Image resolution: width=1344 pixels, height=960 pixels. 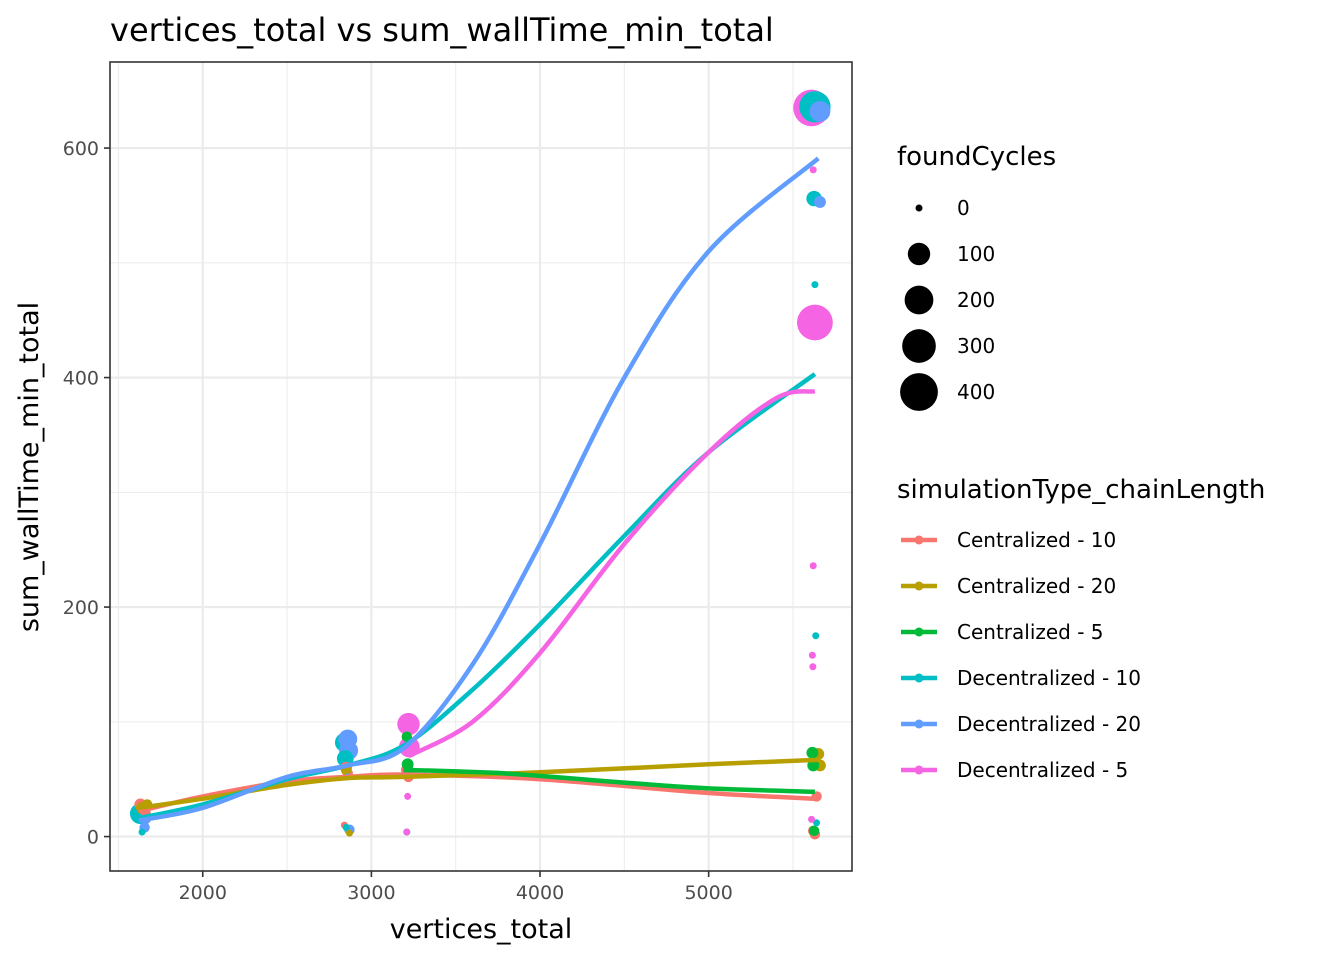 I want to click on color-legend-label: Centralized - 20, so click(x=1036, y=586).